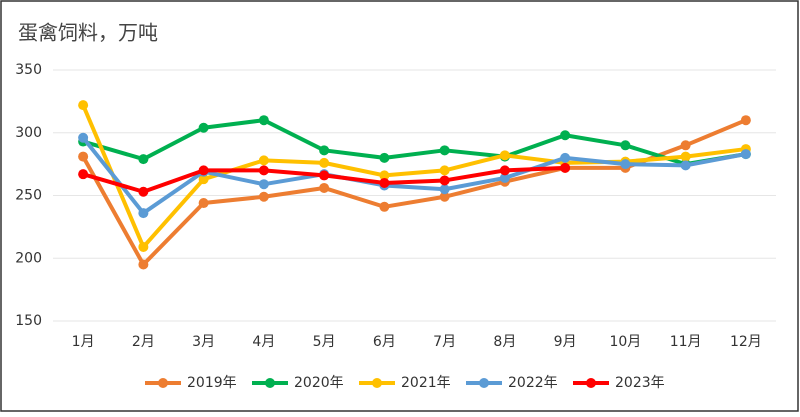 Image resolution: width=800 pixels, height=417 pixels. Describe the element at coordinates (444, 342) in the screenshot. I see `x-tick-label: 7月` at that location.